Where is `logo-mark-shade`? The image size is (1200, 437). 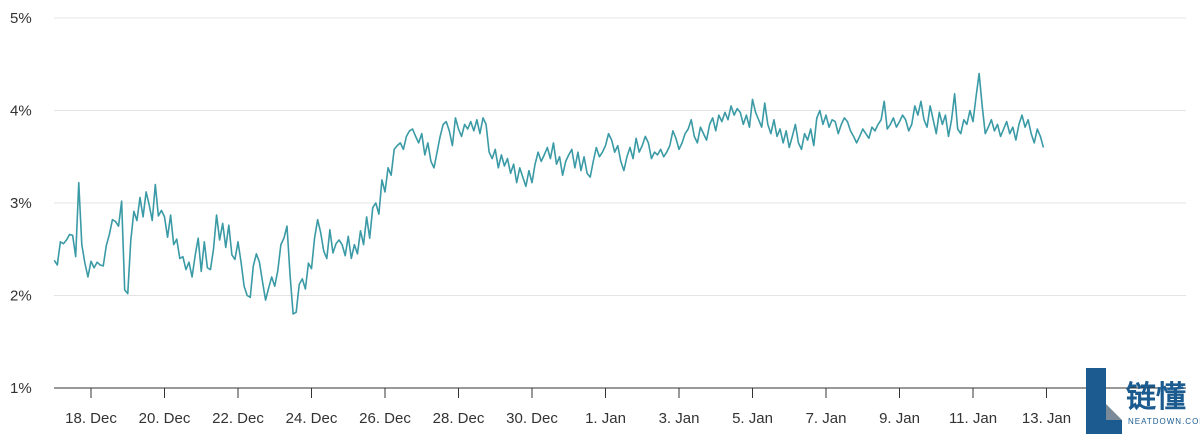
logo-mark-shade is located at coordinates (1114, 412).